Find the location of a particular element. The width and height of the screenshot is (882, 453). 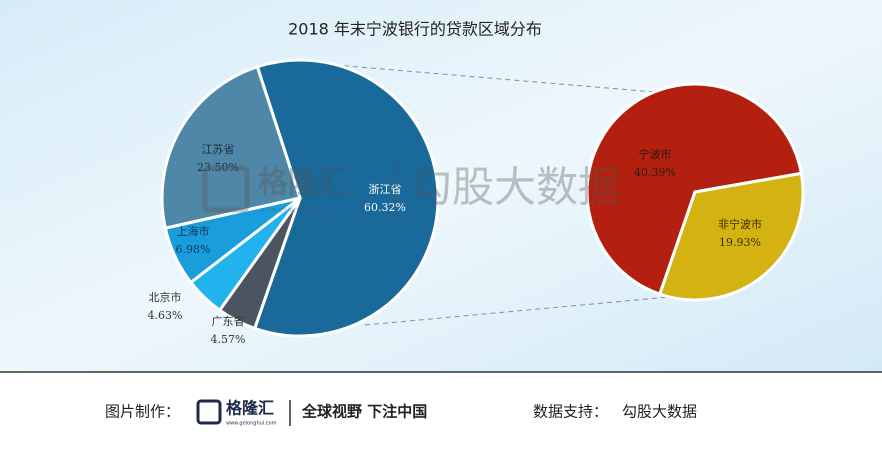

watermark-brand: 格隆汇 is located at coordinates (303, 183).